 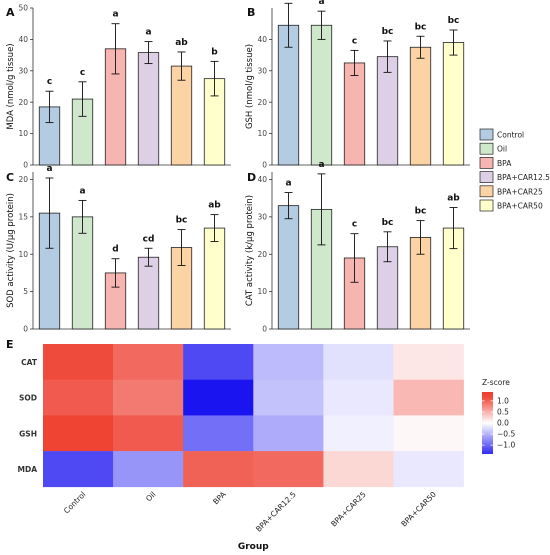 What do you see at coordinates (28, 398) in the screenshot?
I see `heatmap-row-label: SOD` at bounding box center [28, 398].